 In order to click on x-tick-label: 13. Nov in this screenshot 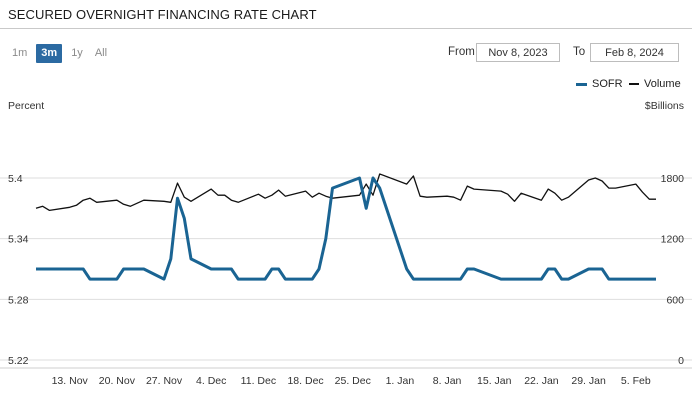, I will do `click(70, 381)`.